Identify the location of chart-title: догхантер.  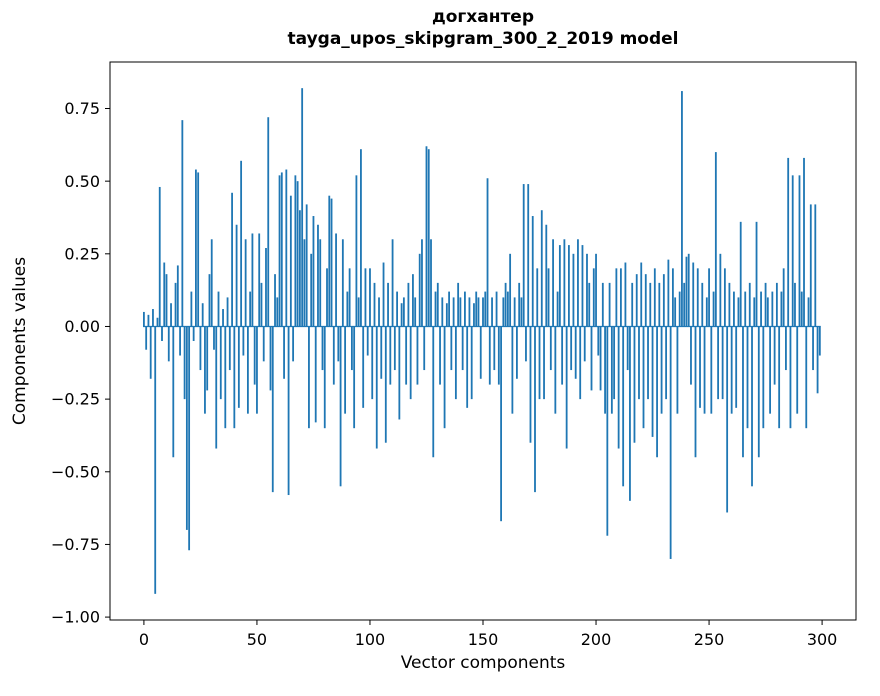
(483, 17).